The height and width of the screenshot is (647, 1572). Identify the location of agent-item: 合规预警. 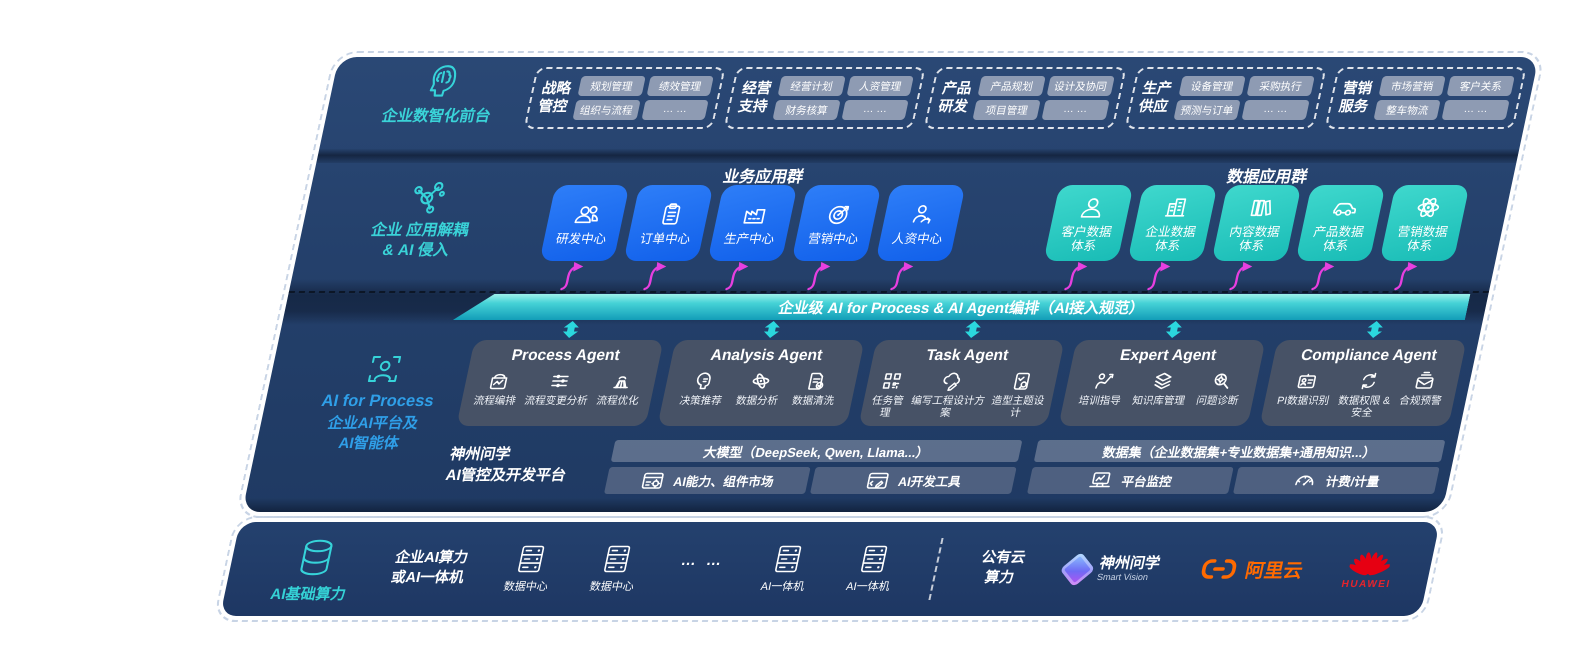
(1423, 388).